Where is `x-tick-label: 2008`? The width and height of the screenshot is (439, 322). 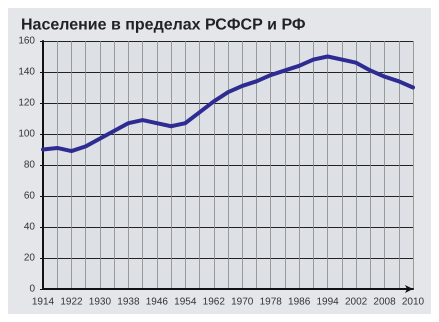
x-tick-label: 2008 is located at coordinates (384, 302).